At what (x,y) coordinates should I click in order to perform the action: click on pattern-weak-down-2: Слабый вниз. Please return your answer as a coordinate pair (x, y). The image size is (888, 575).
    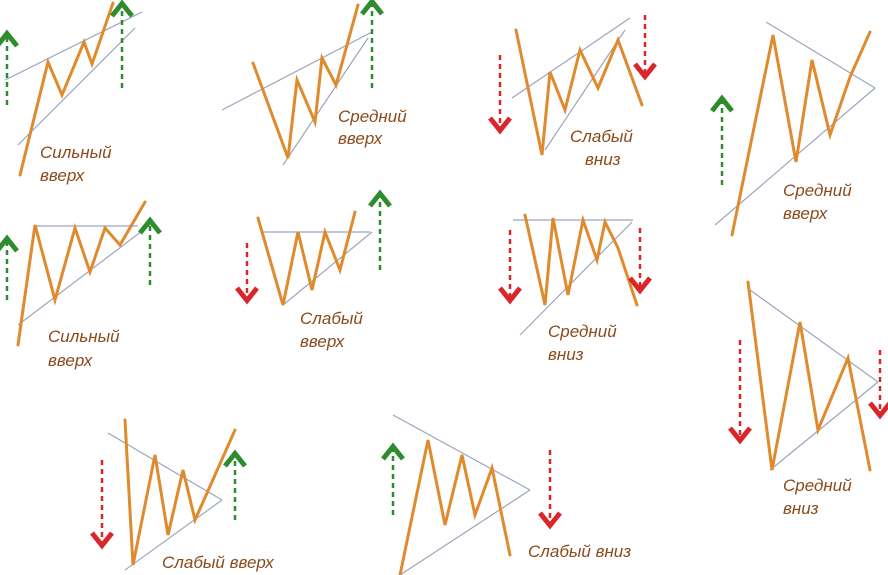
    Looking at the image, I should click on (506, 494).